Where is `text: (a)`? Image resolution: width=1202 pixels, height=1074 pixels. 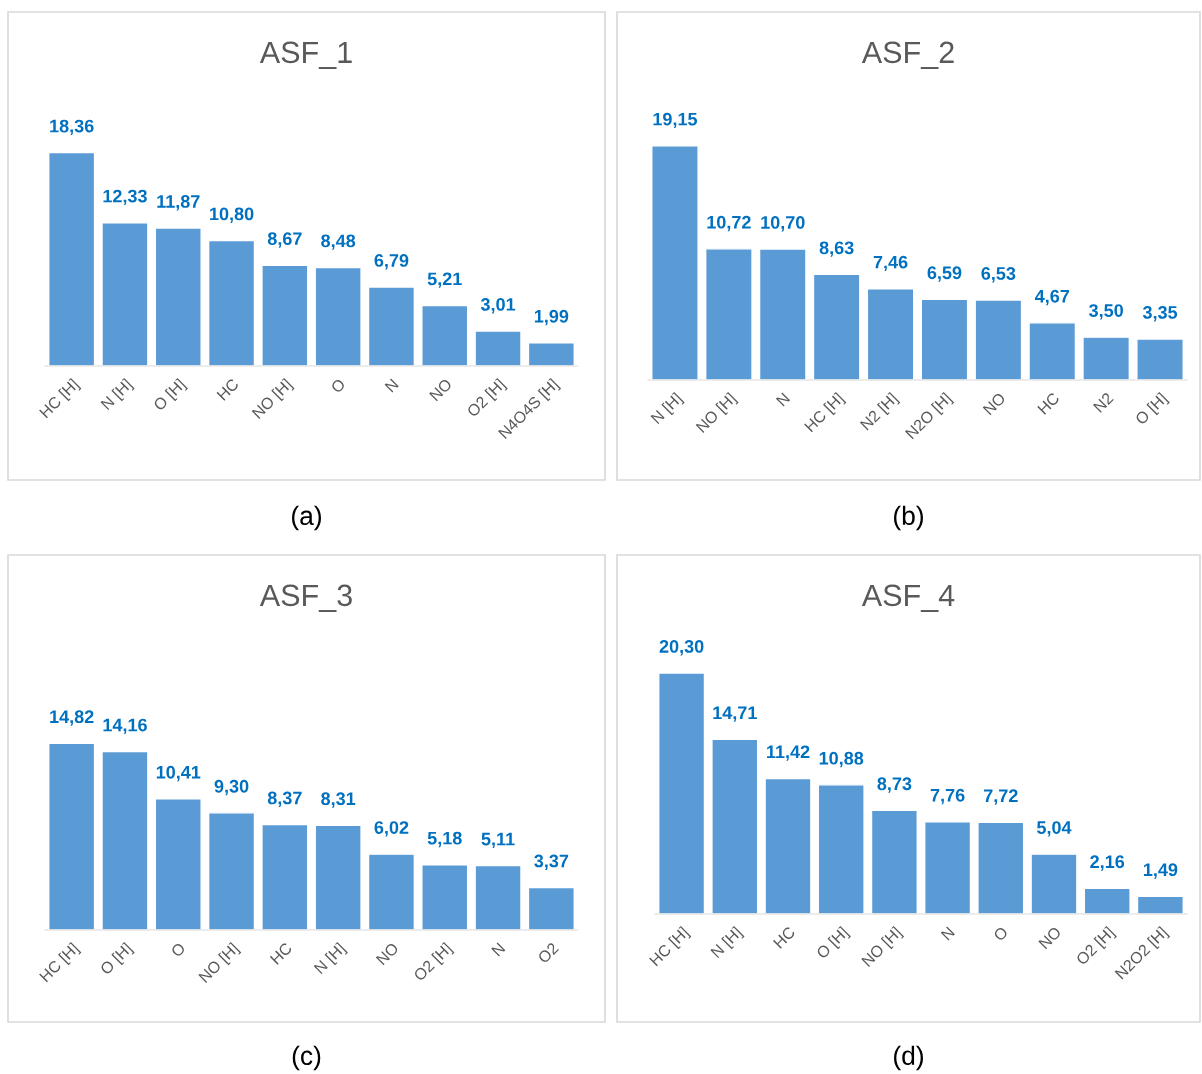 text: (a) is located at coordinates (306, 518).